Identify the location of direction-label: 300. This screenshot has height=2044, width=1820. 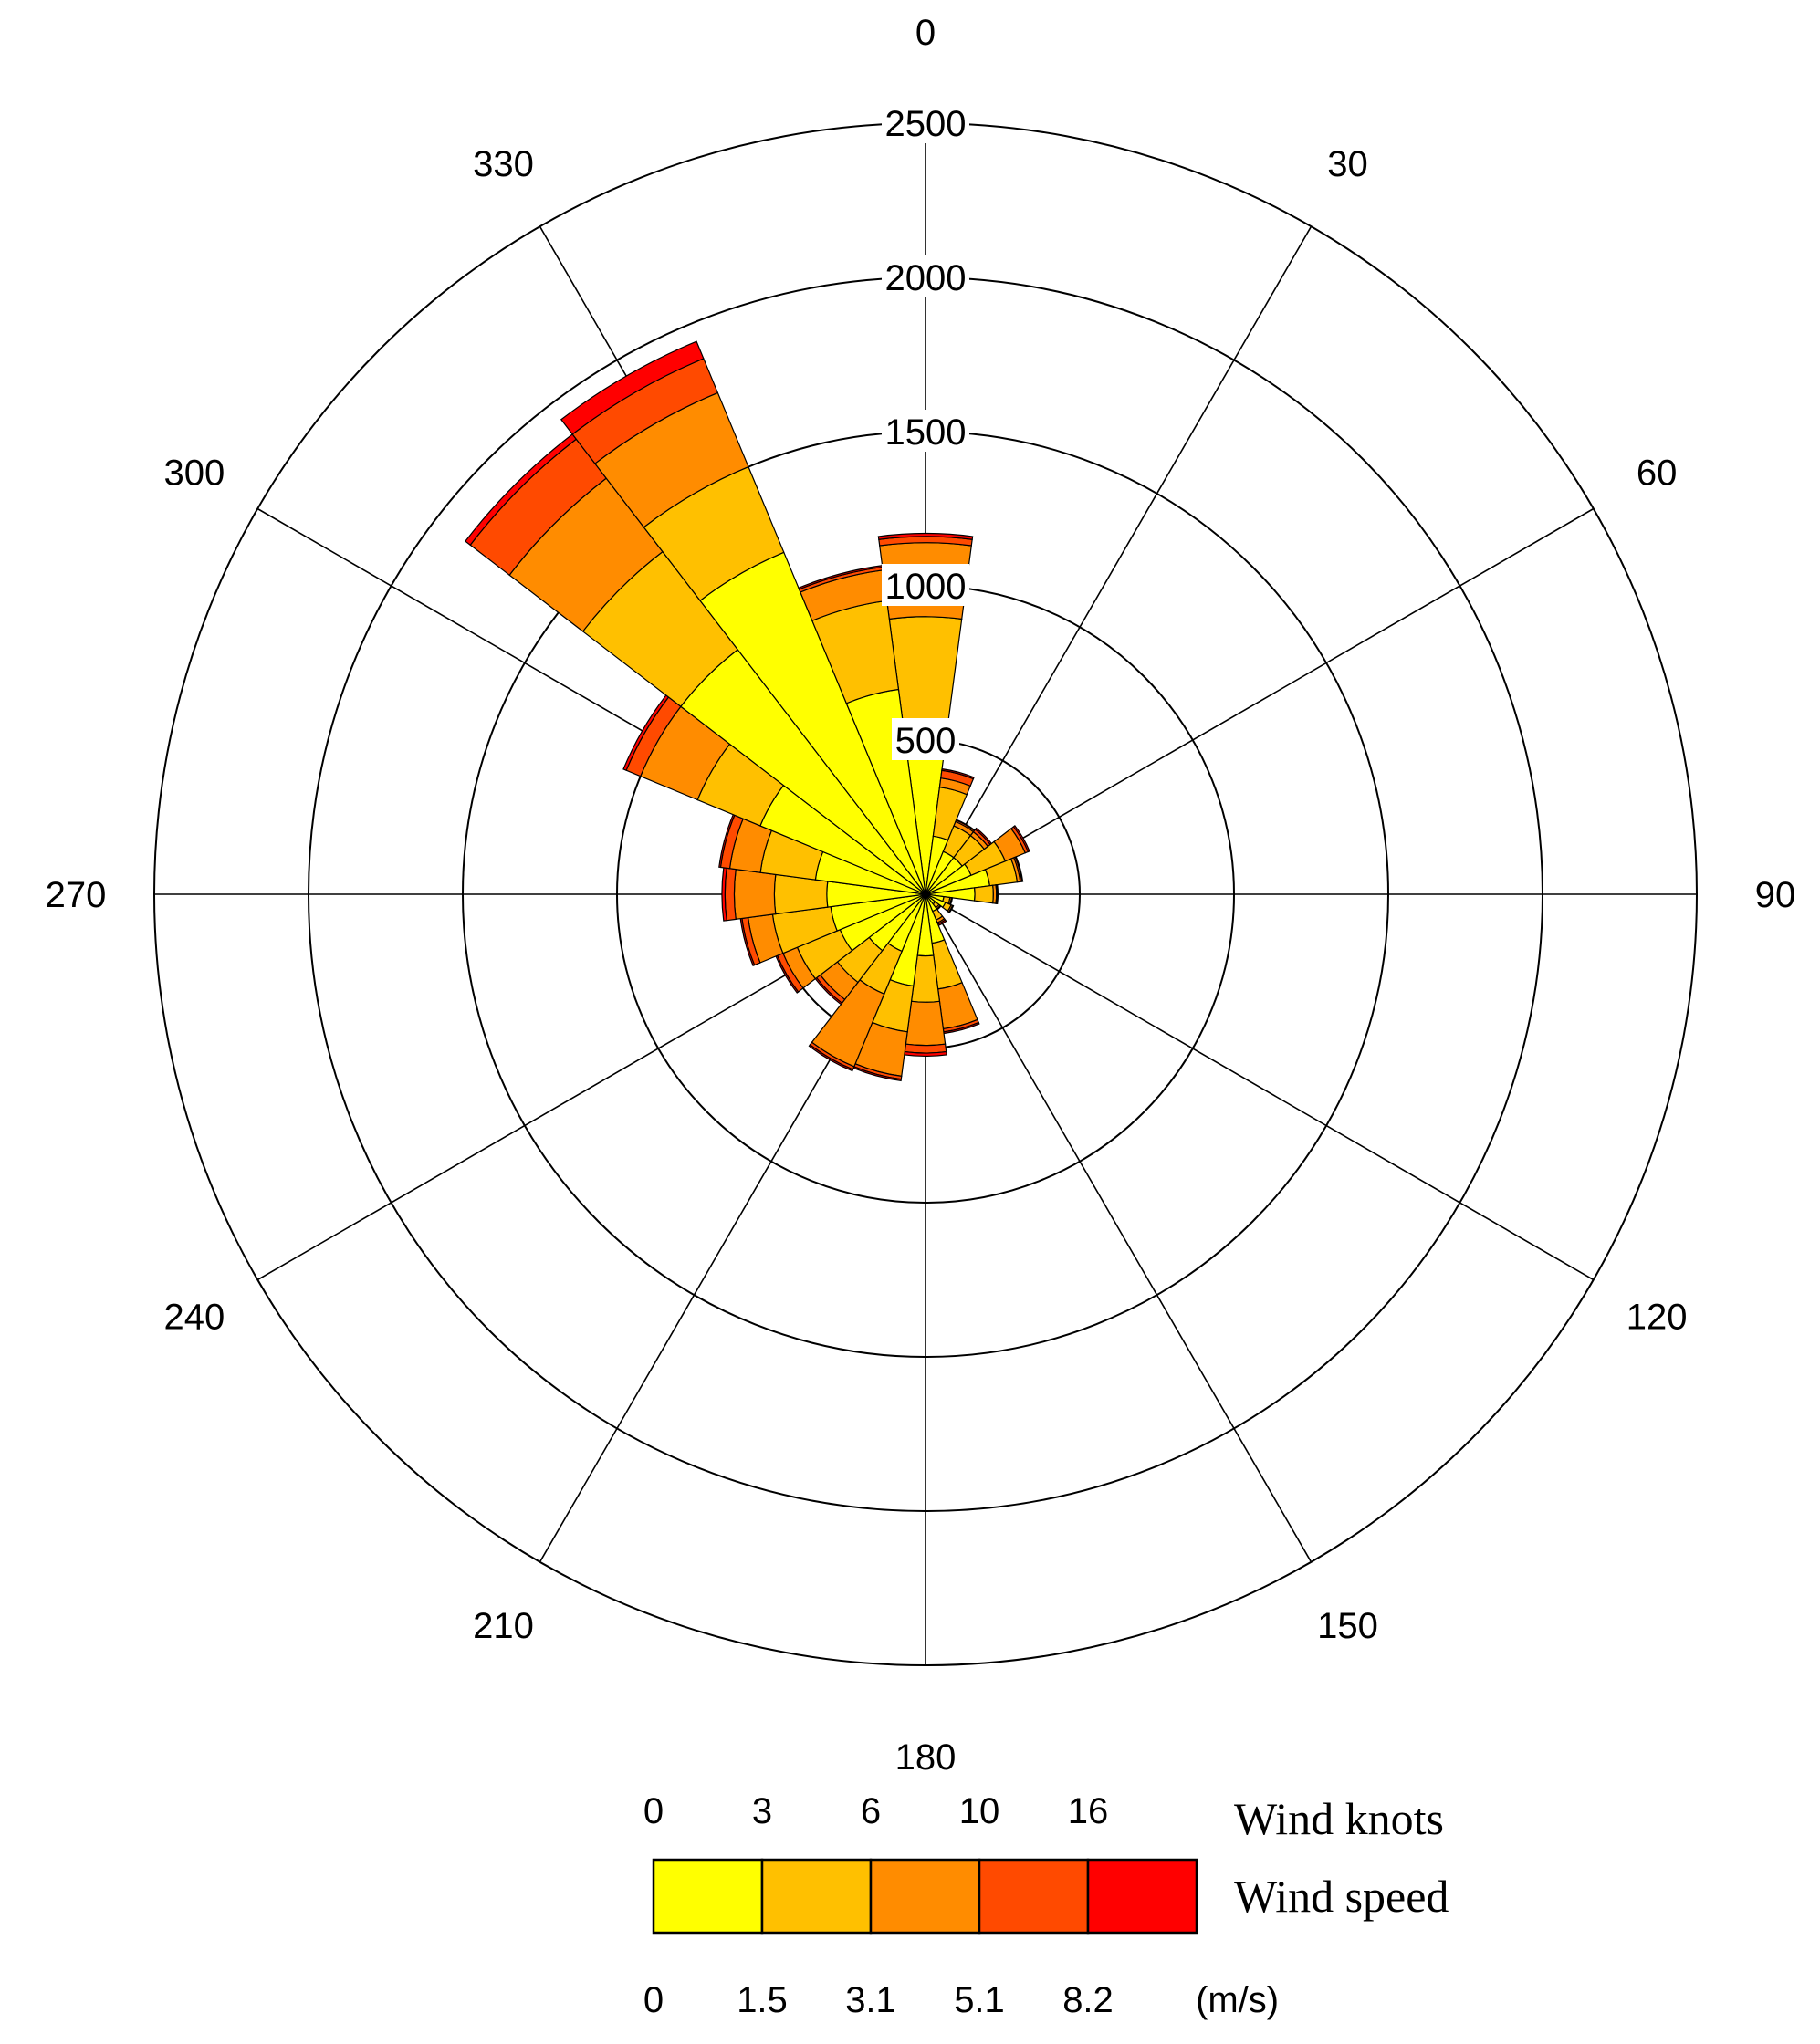
(194, 474).